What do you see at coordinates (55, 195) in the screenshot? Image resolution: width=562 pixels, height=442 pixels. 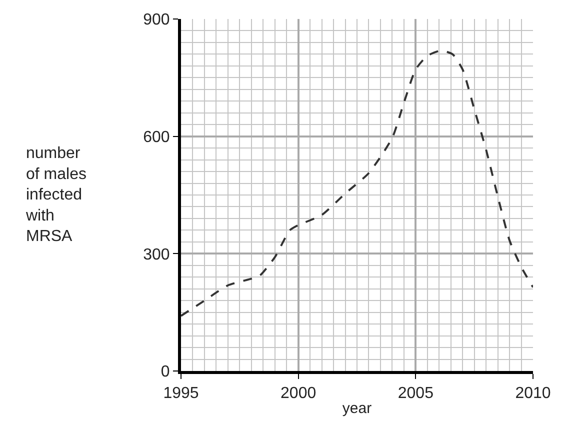 I see `y-axis-title: number of males infected with MRSA` at bounding box center [55, 195].